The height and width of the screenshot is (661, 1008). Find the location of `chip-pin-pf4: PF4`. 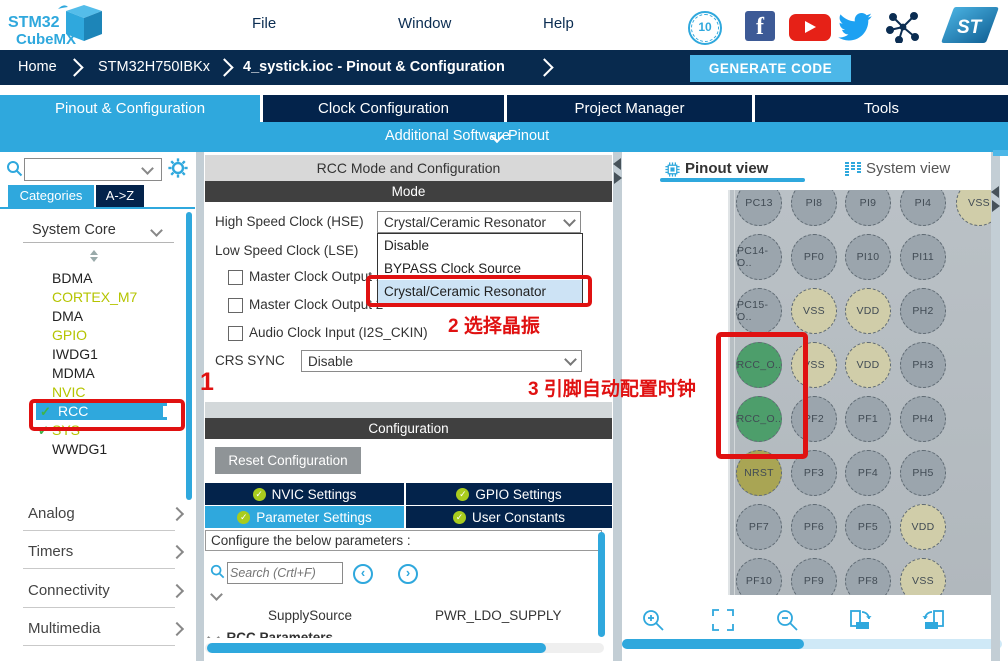

chip-pin-pf4: PF4 is located at coordinates (868, 473).